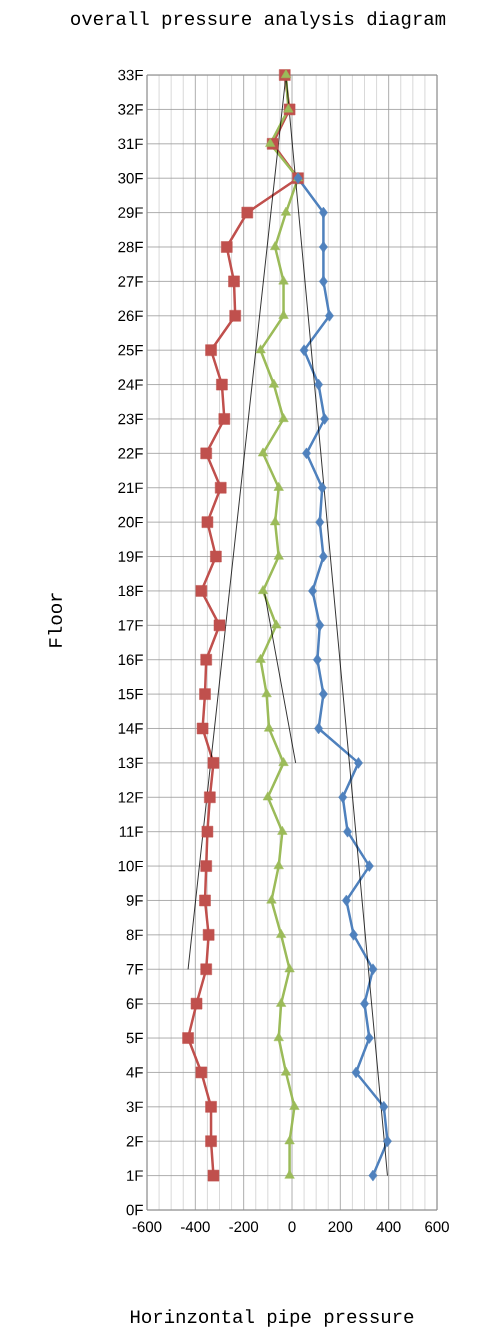 This screenshot has width=478, height=1336. I want to click on y-tick-label: 31F, so click(130, 144).